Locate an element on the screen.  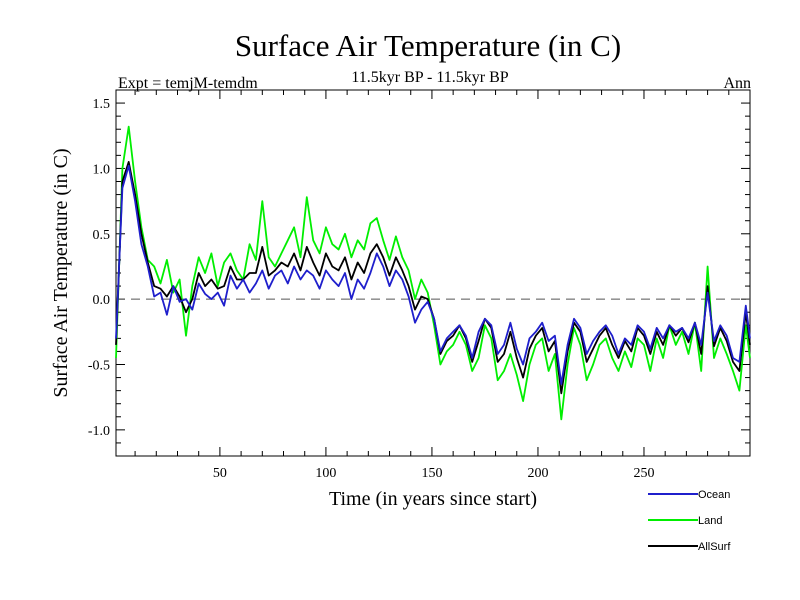
season-label: Ann is located at coordinates (737, 83).